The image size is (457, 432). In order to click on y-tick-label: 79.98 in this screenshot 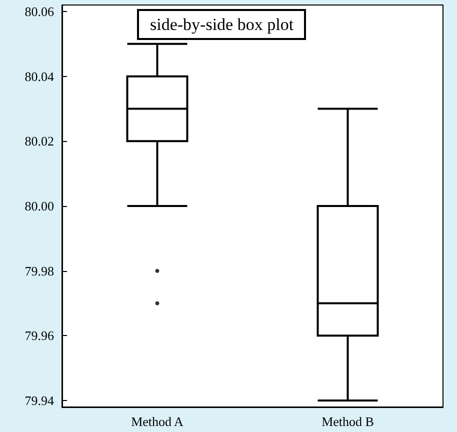, I will do `click(39, 270)`.